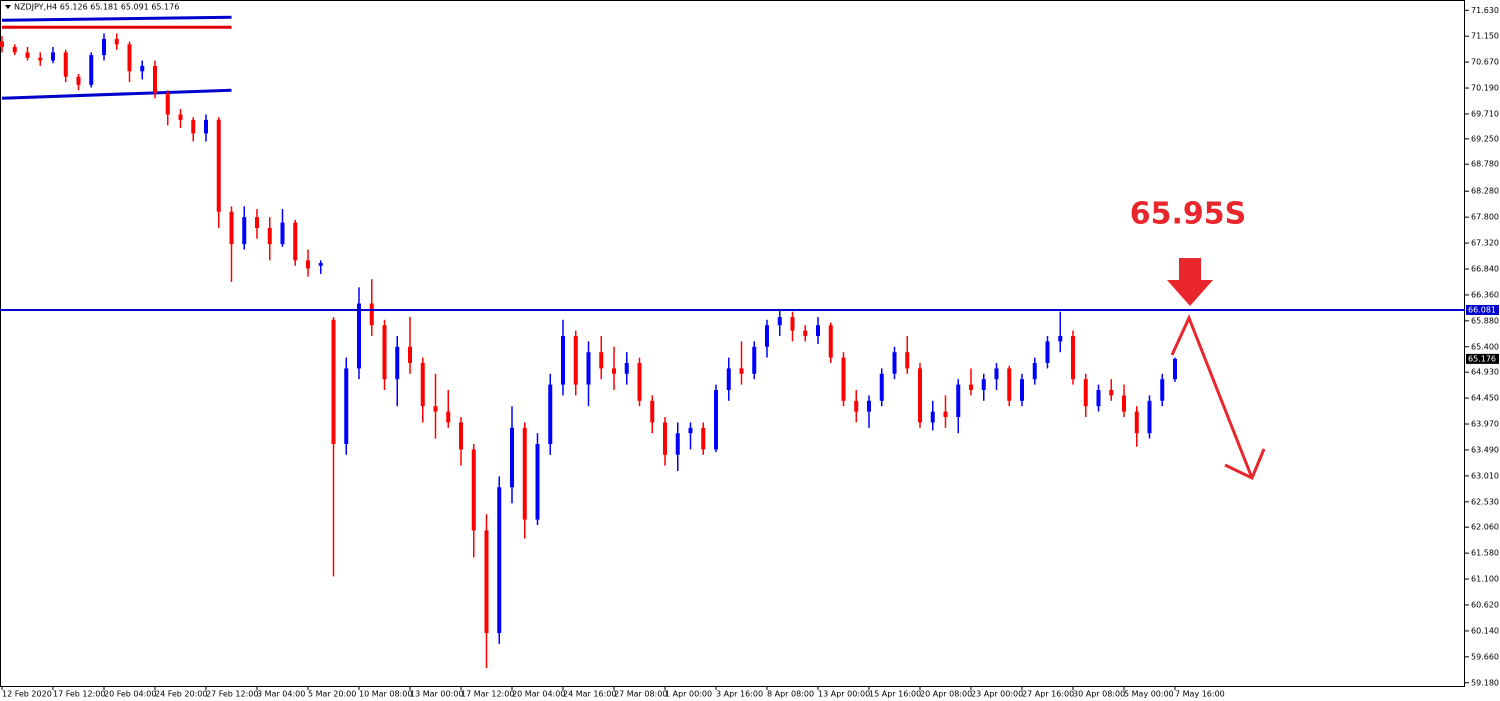  I want to click on y-tick-label: 64.450, so click(1485, 398).